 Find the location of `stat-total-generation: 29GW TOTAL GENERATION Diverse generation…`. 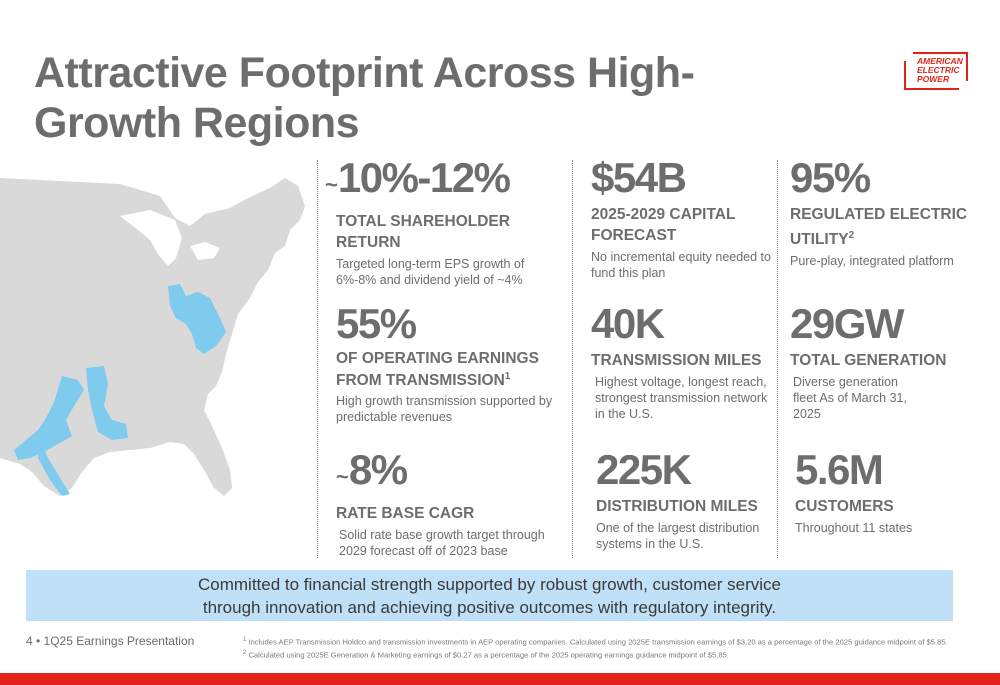

stat-total-generation: 29GW TOTAL GENERATION Diverse generation… is located at coordinates (887, 362).